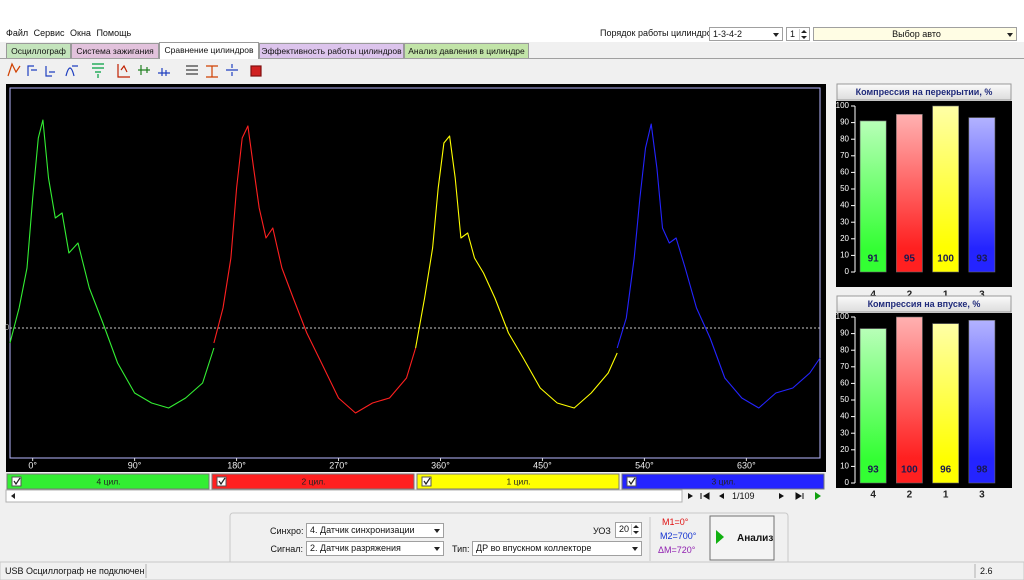 This screenshot has width=1024, height=580. Describe the element at coordinates (986, 571) in the screenshot. I see `version: 2.6` at that location.